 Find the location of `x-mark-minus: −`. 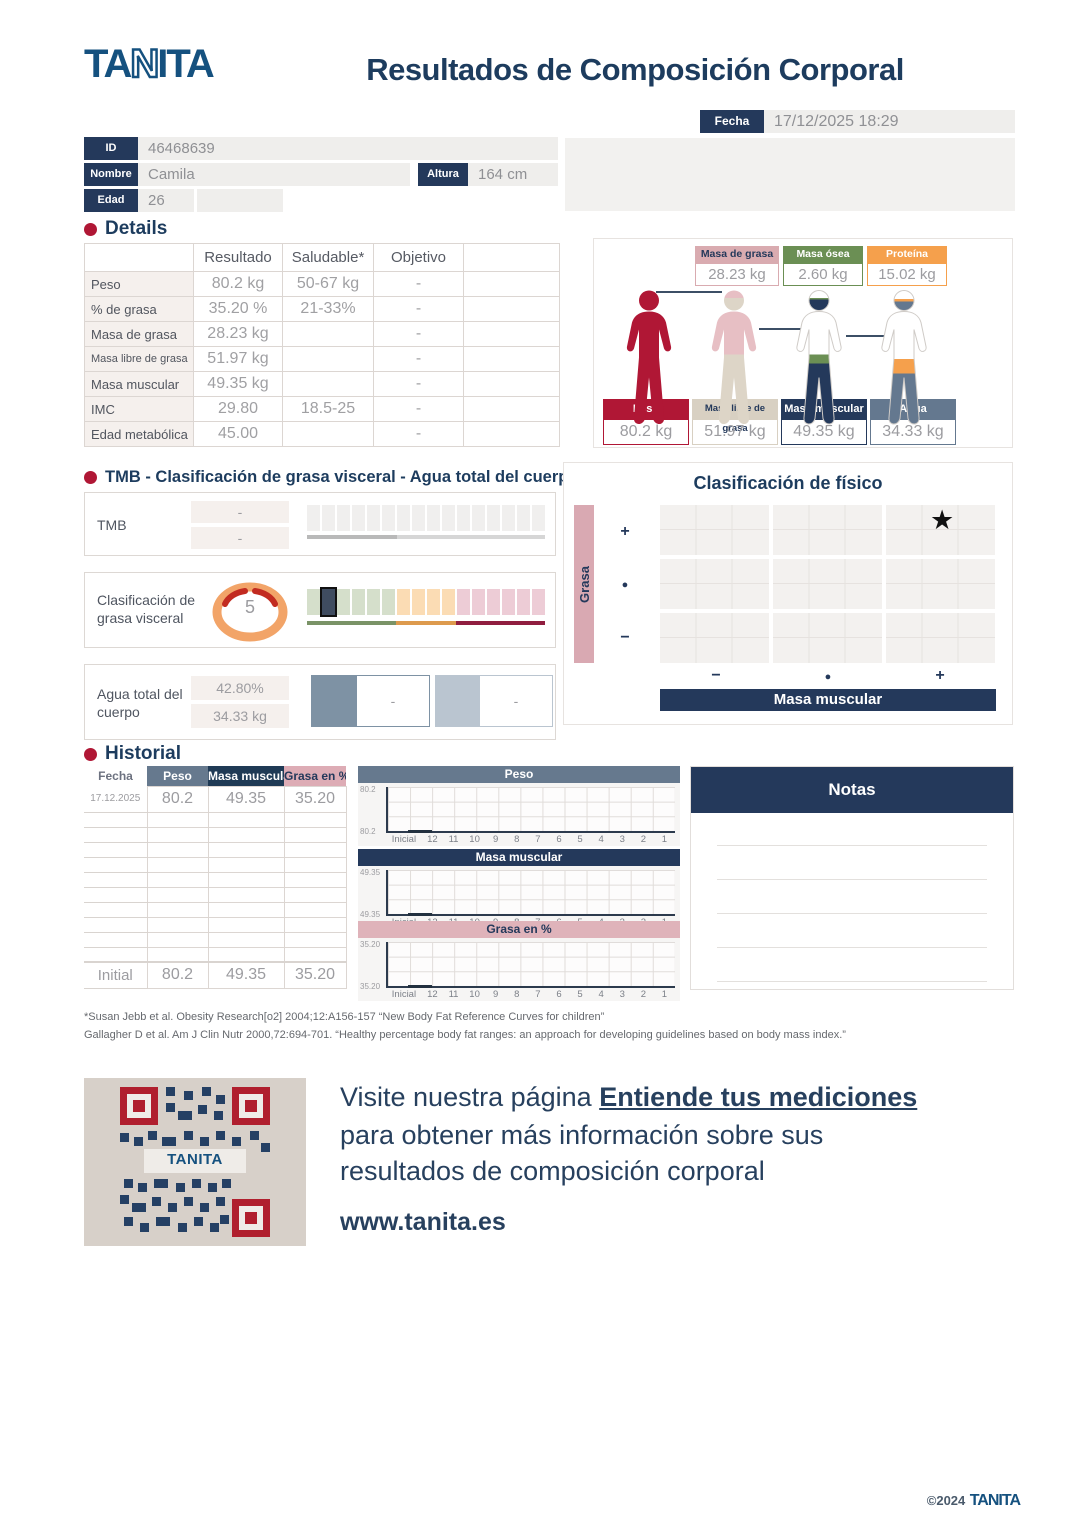

x-mark-minus: − is located at coordinates (716, 675).